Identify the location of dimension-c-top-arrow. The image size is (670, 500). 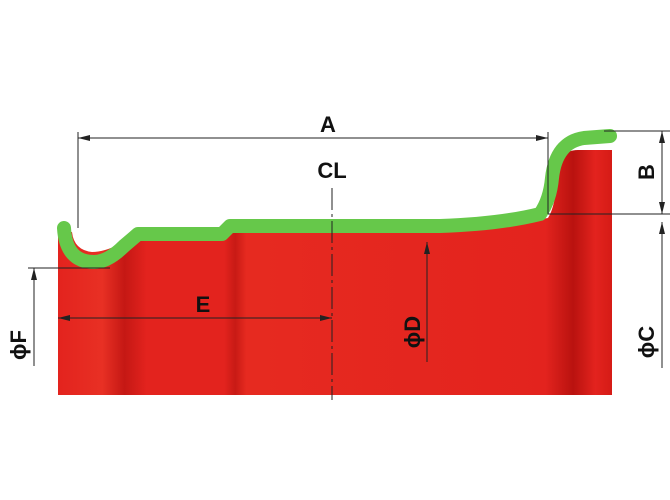
(662, 228).